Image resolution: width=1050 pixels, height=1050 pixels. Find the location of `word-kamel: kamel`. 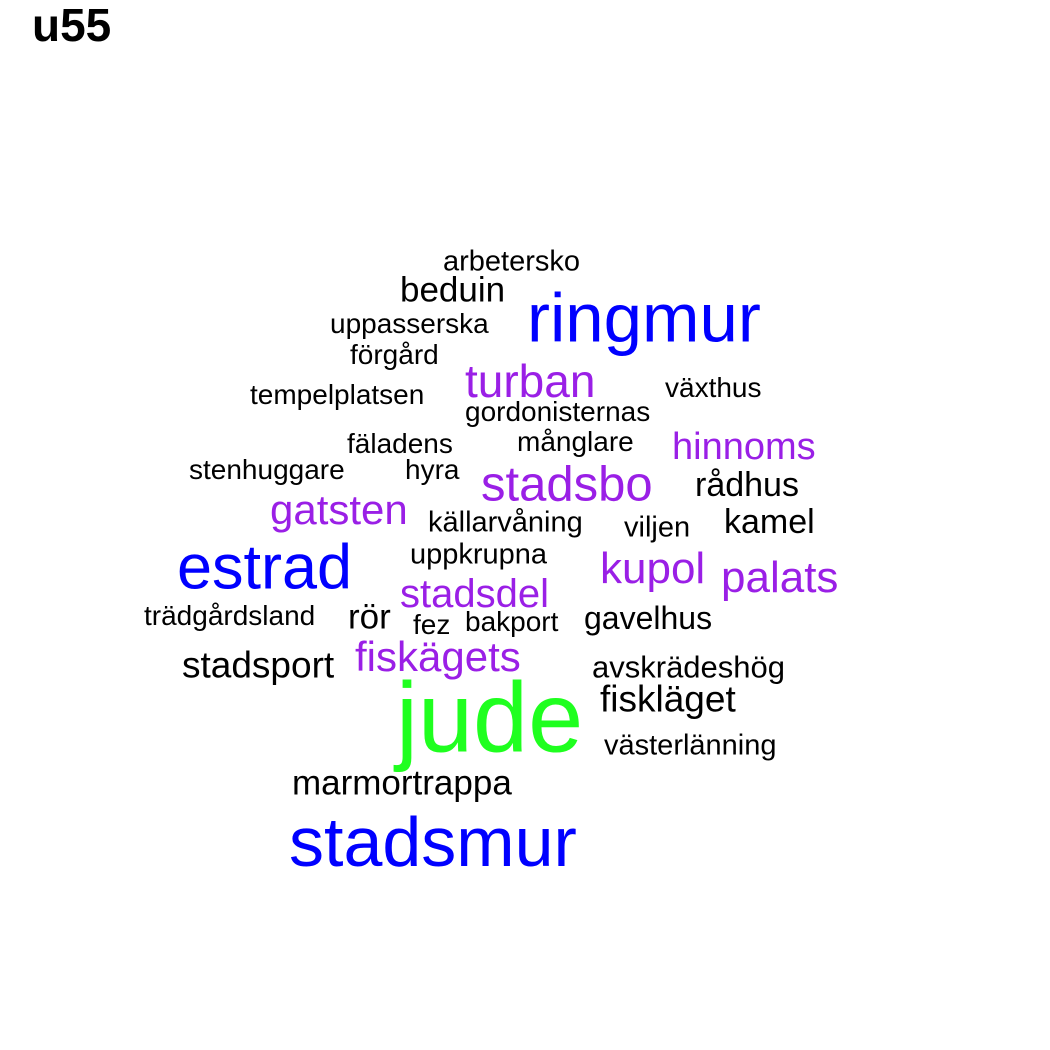

word-kamel: kamel is located at coordinates (769, 522).